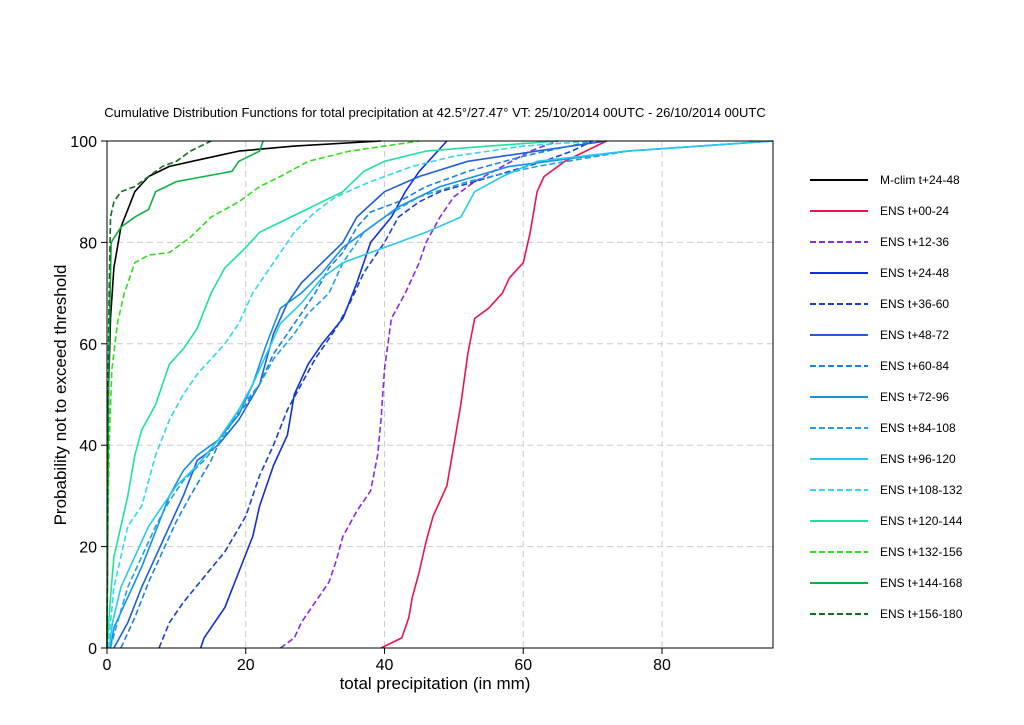 Image resolution: width=1024 pixels, height=725 pixels. What do you see at coordinates (914, 211) in the screenshot?
I see `legend-label: ENS t+00-24` at bounding box center [914, 211].